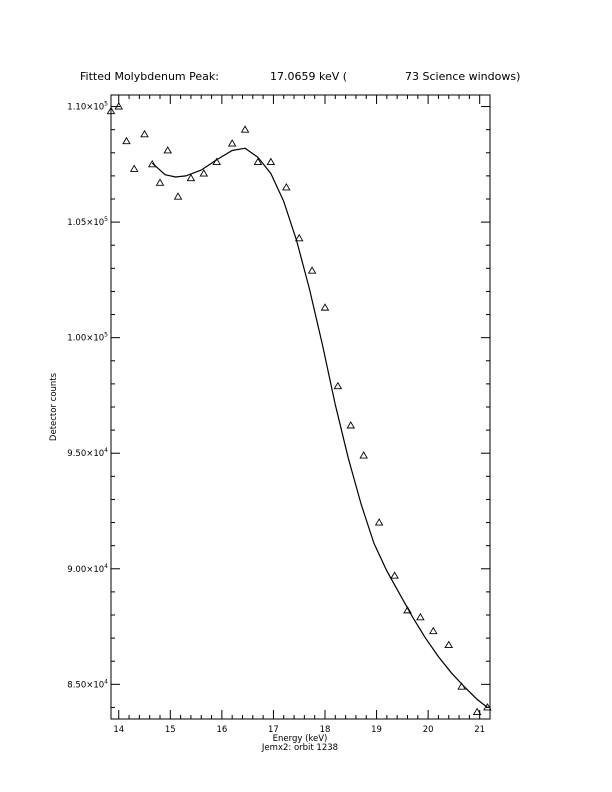 Image resolution: width=612 pixels, height=792 pixels. Describe the element at coordinates (479, 730) in the screenshot. I see `x-tick-label: 21` at that location.